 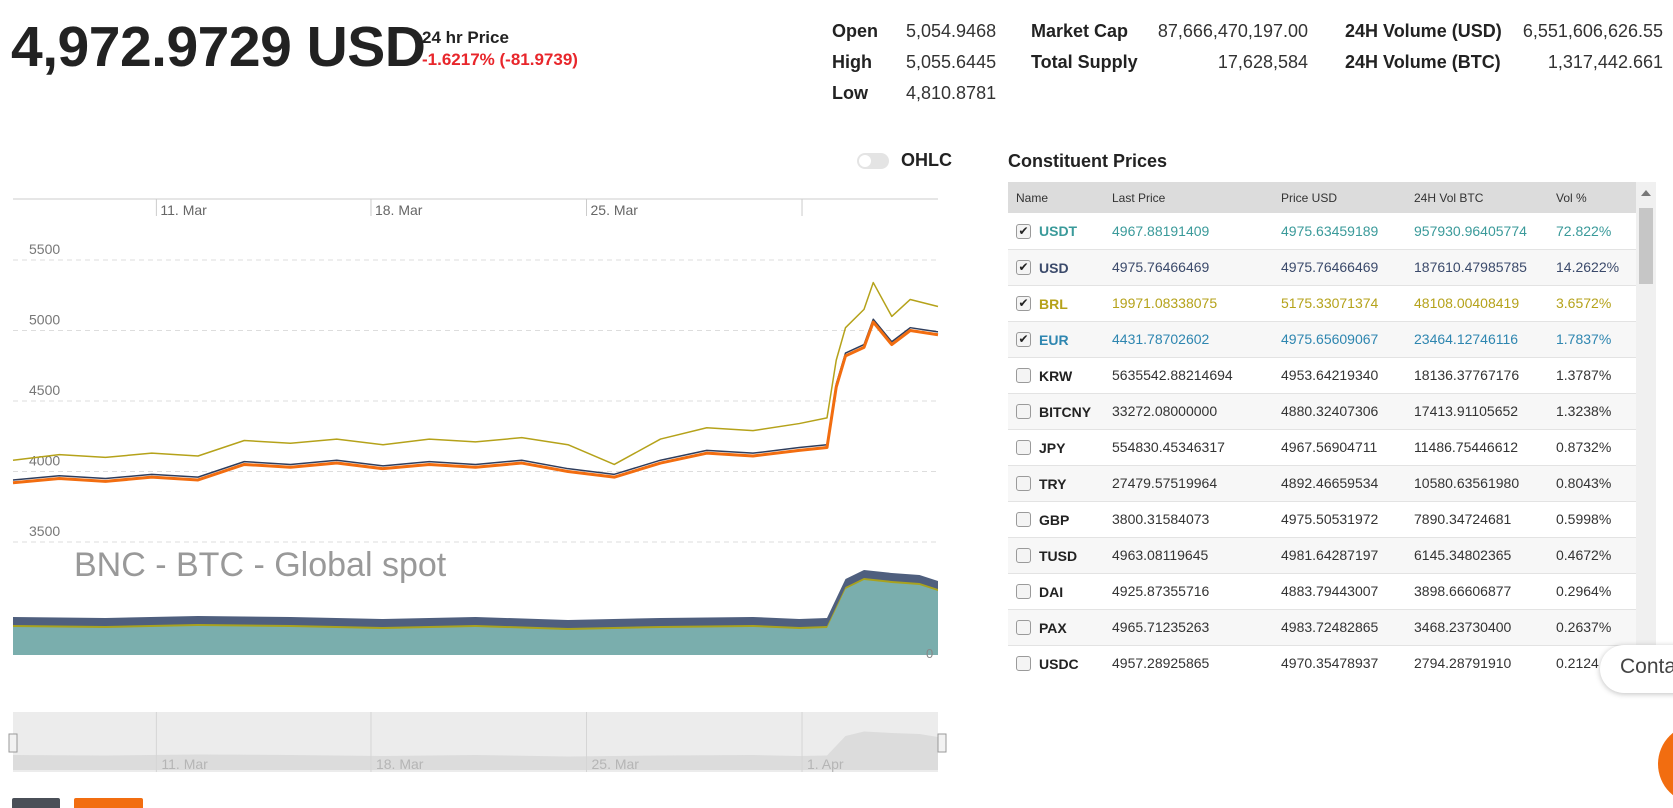 I want to click on cell-name: ✔ BRL, so click(x=1056, y=303).